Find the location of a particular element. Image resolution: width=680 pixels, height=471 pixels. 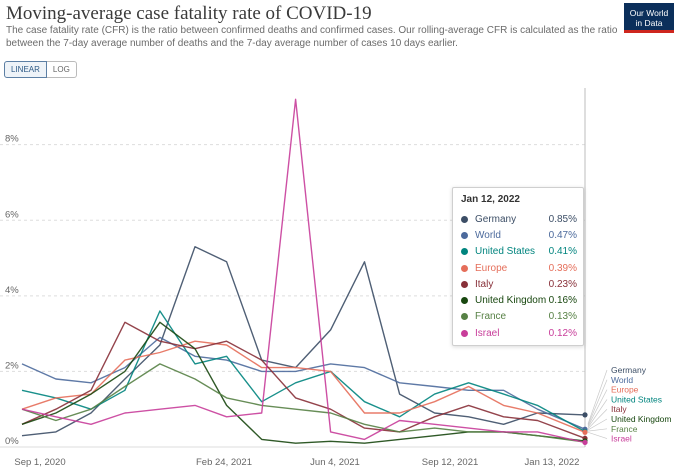

y-tick-label: 0% is located at coordinates (12, 441).